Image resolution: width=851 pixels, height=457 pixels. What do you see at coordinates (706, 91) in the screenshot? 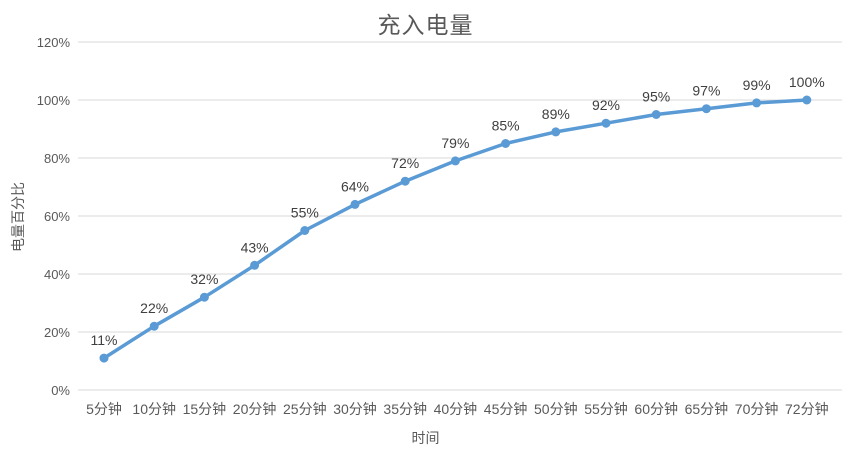
I see `data-label: 97%` at bounding box center [706, 91].